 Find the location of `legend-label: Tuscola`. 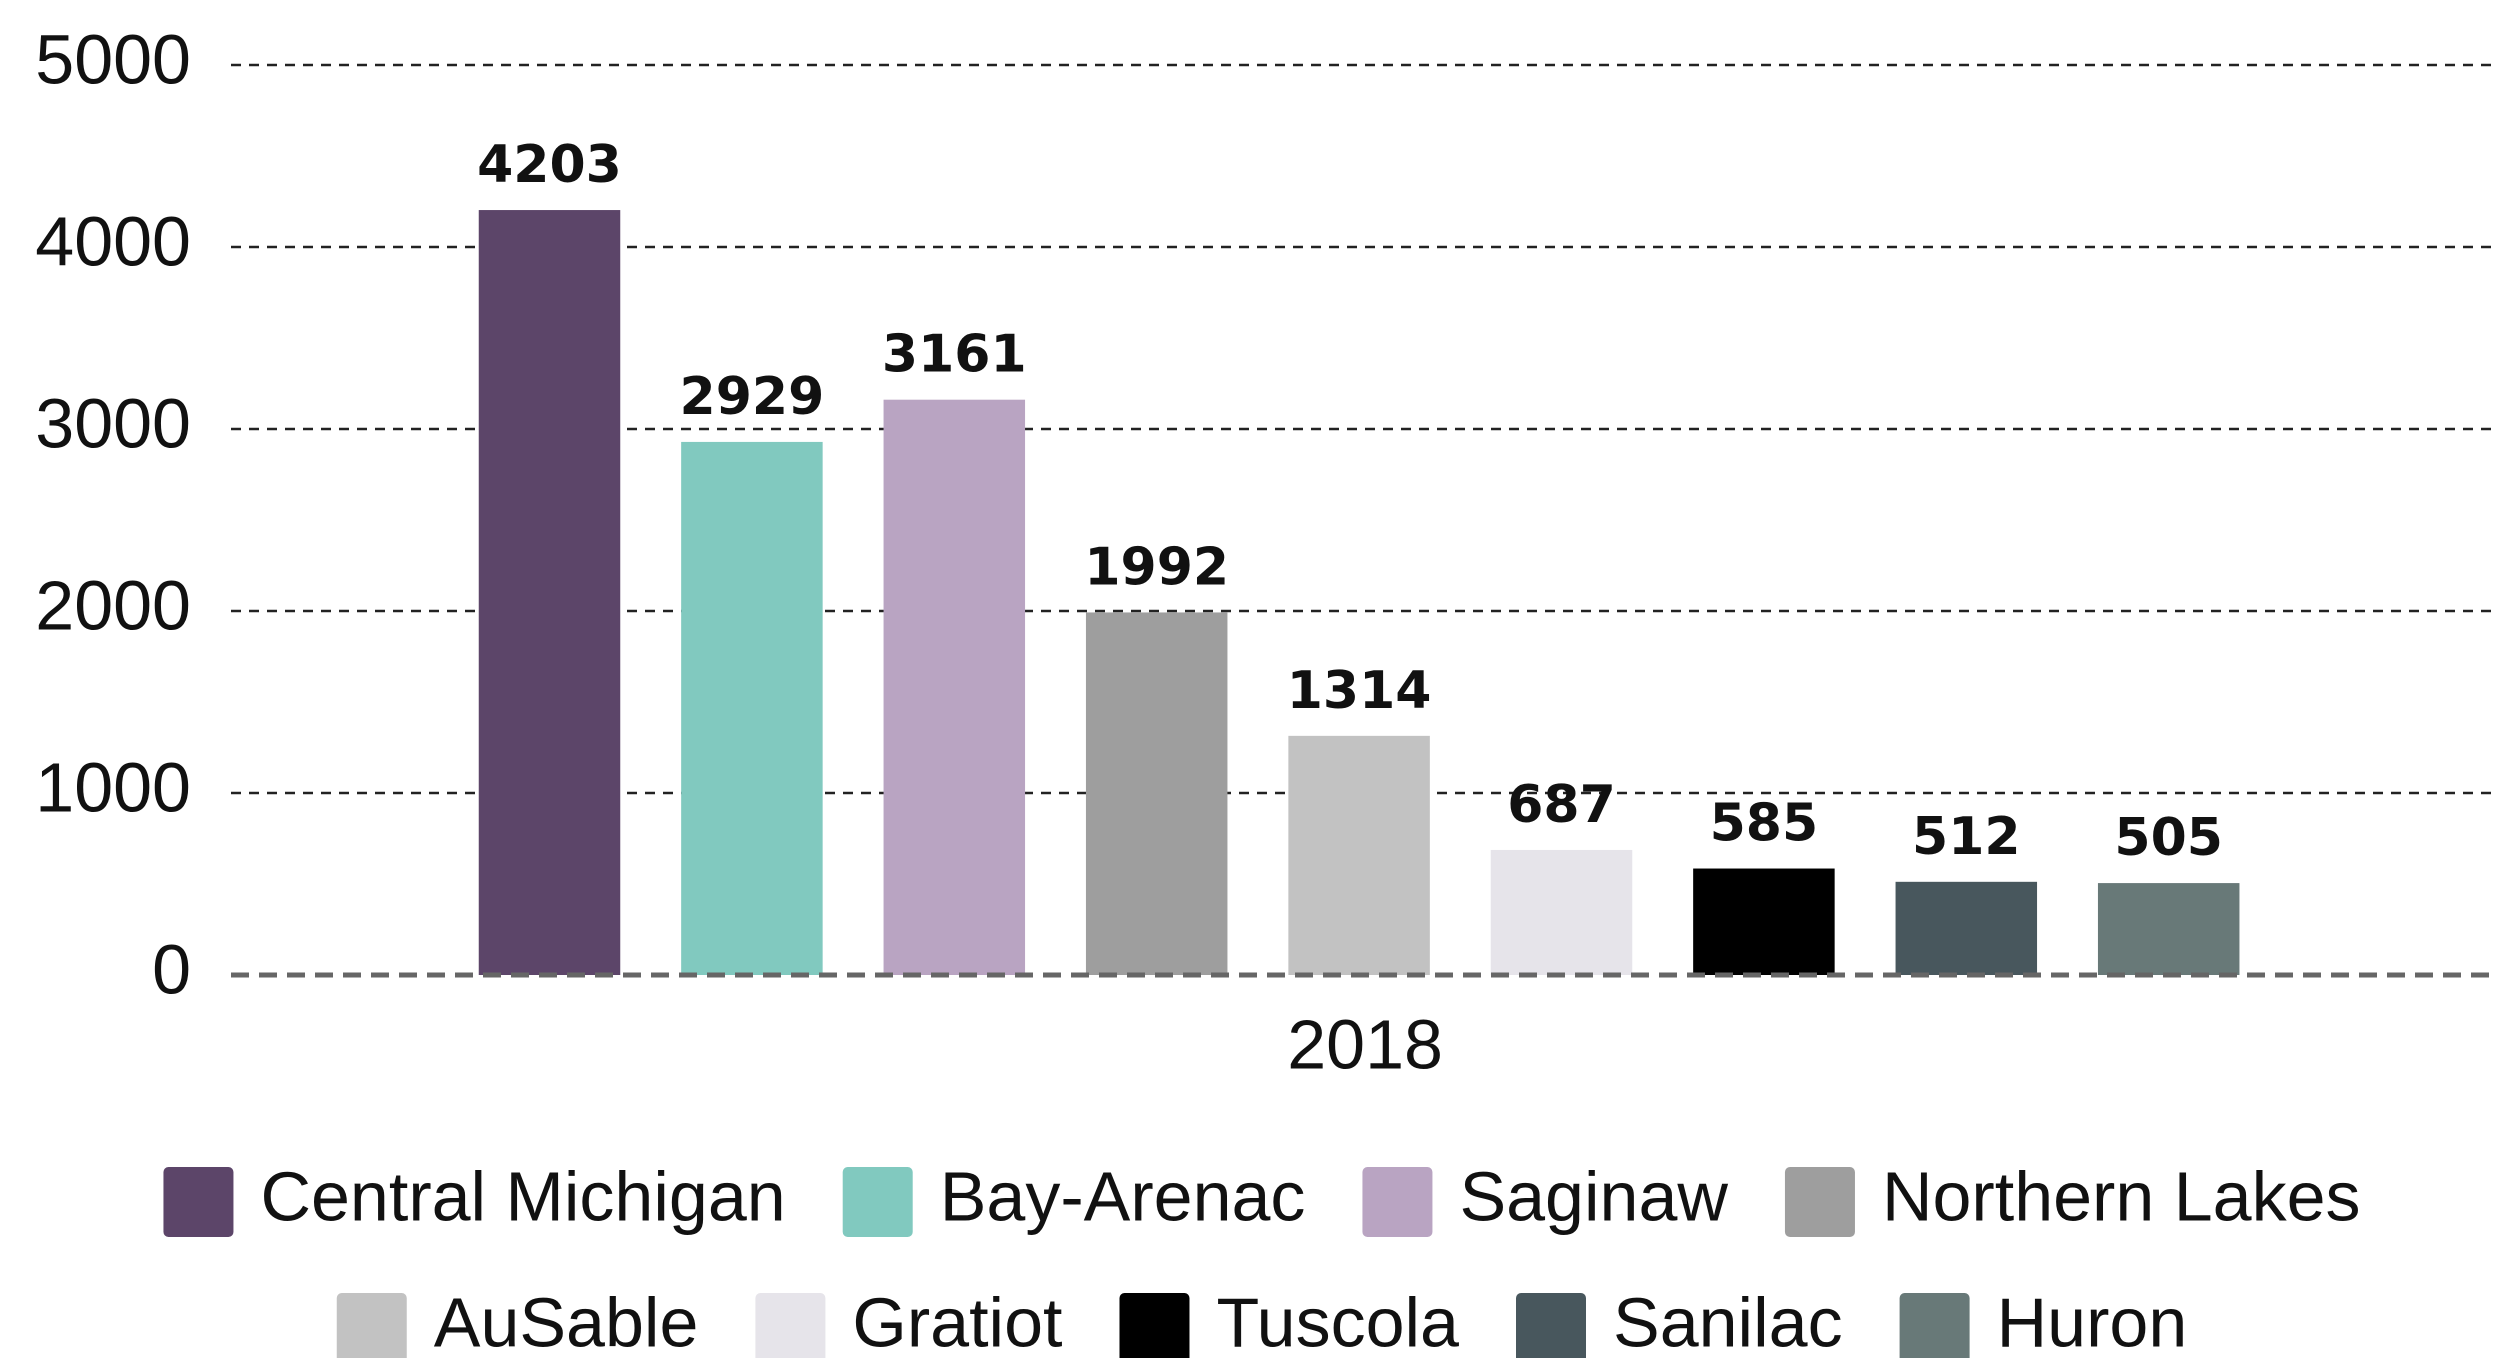

legend-label: Tuscola is located at coordinates (1337, 1320).